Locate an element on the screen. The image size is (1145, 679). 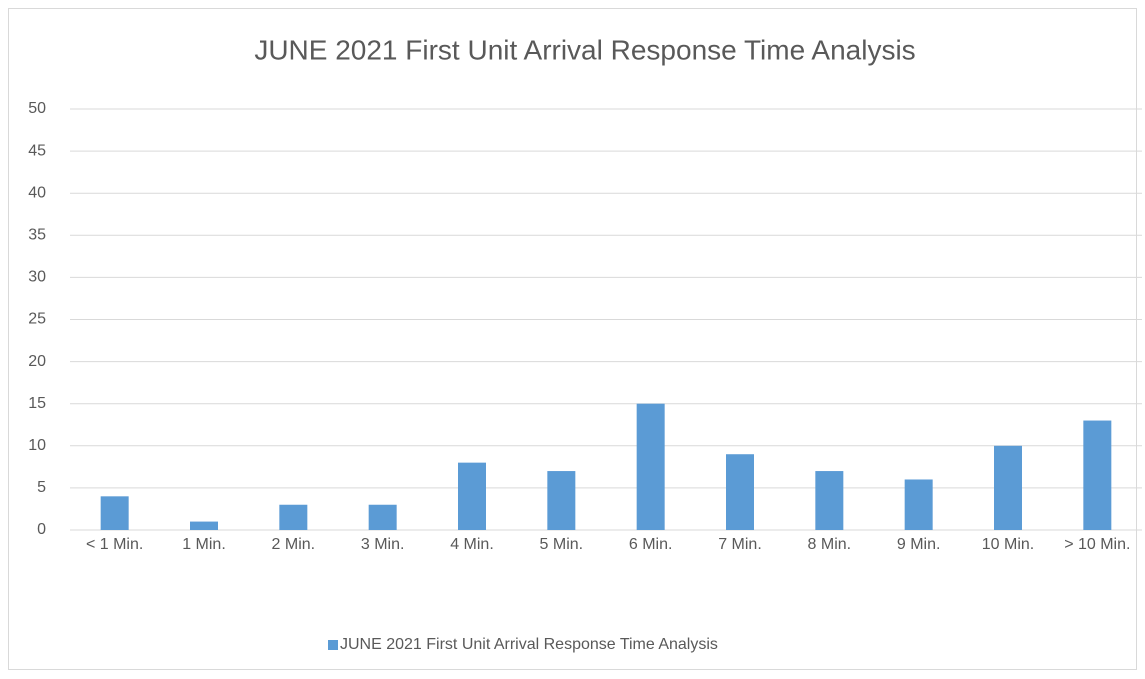
x-tick-label: 8 Min. is located at coordinates (829, 544).